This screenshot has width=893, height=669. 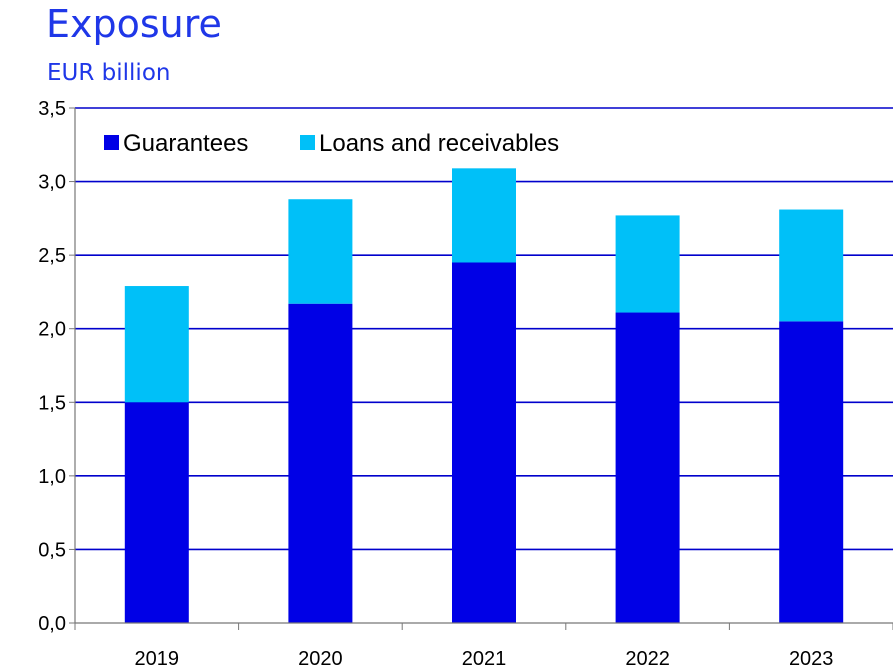 What do you see at coordinates (185, 143) in the screenshot?
I see `legend-label-guarantees: Guarantees` at bounding box center [185, 143].